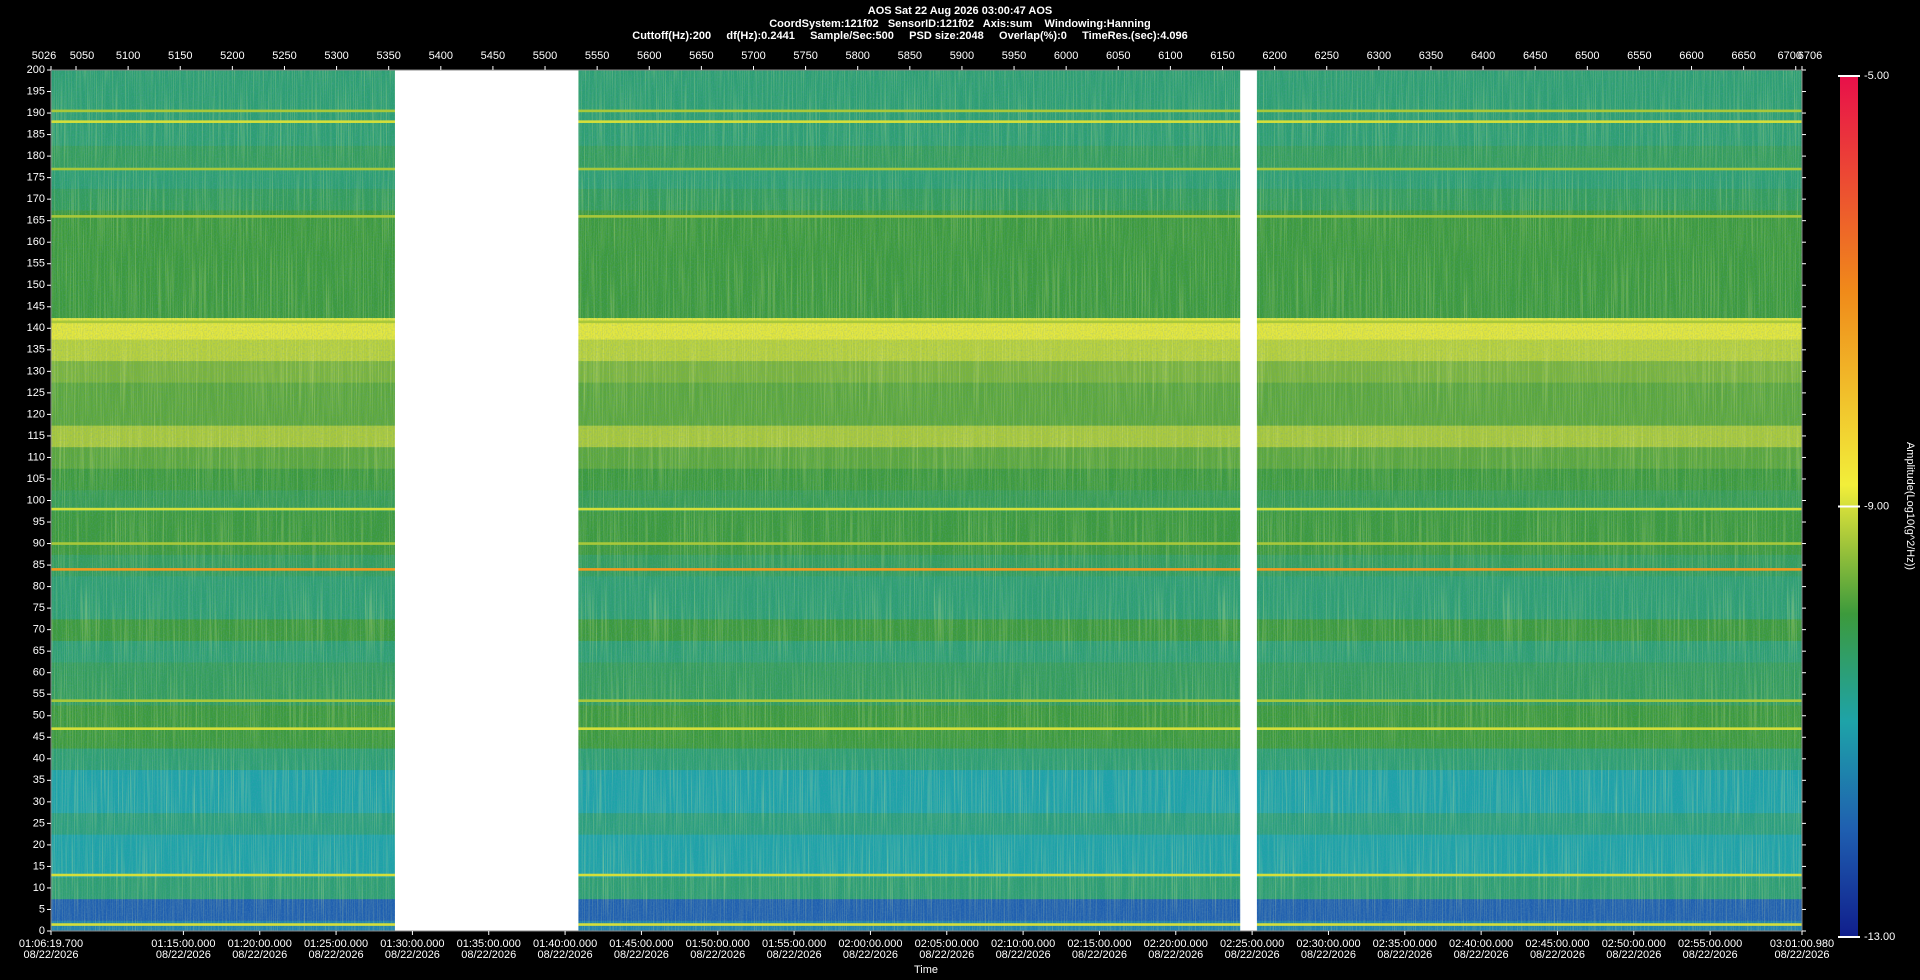 This screenshot has height=980, width=1920. Describe the element at coordinates (1014, 56) in the screenshot. I see `x2-tick-label: 5950` at that location.